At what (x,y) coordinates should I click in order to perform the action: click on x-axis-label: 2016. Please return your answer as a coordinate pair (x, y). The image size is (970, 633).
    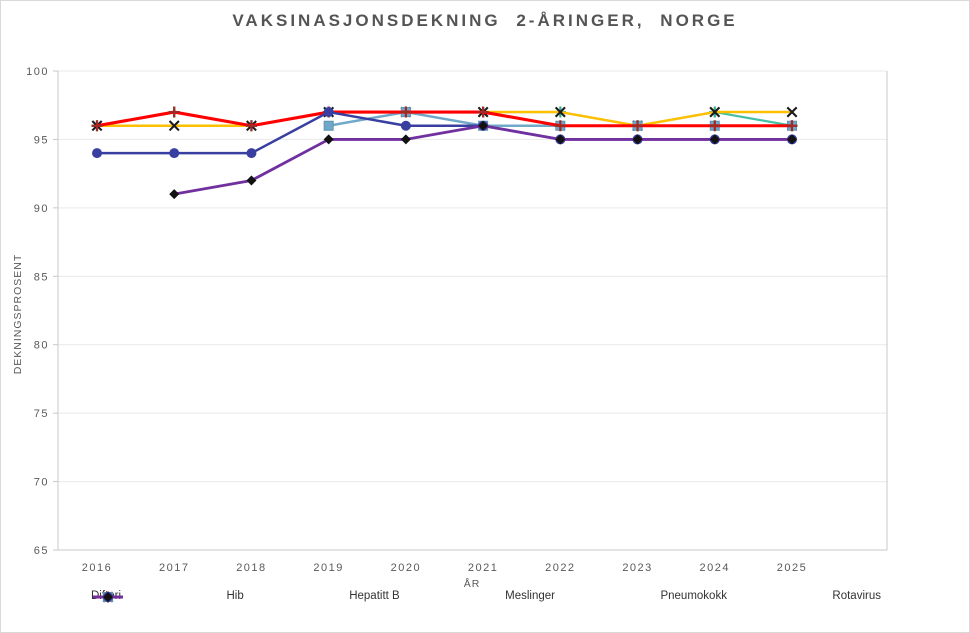
    Looking at the image, I should click on (97, 568).